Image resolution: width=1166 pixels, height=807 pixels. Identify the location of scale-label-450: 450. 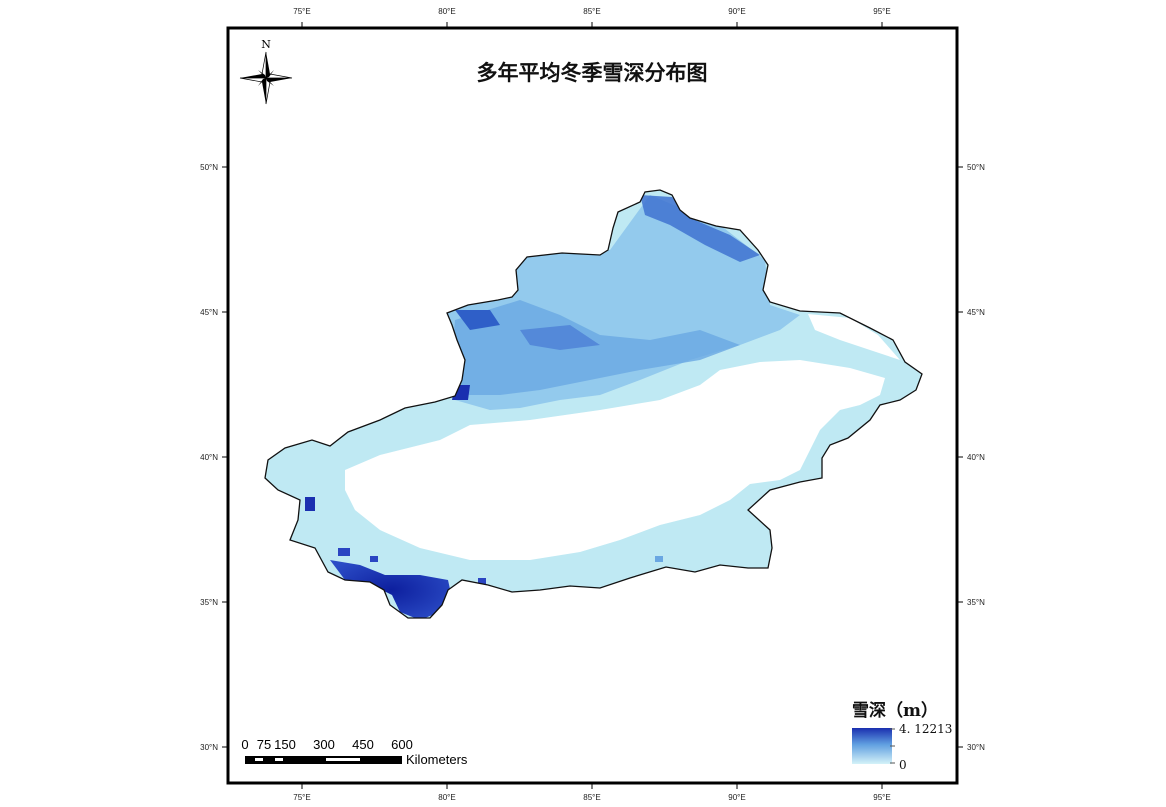
(363, 744).